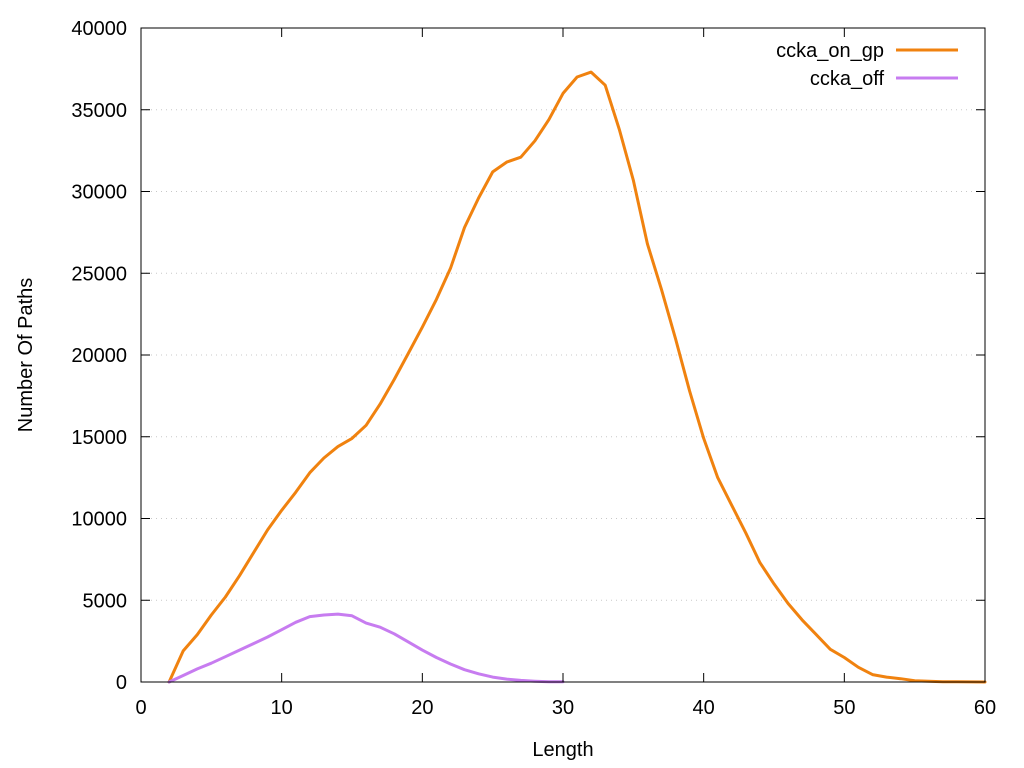 The width and height of the screenshot is (1024, 768). What do you see at coordinates (121, 683) in the screenshot?
I see `y-tick-label: 0` at bounding box center [121, 683].